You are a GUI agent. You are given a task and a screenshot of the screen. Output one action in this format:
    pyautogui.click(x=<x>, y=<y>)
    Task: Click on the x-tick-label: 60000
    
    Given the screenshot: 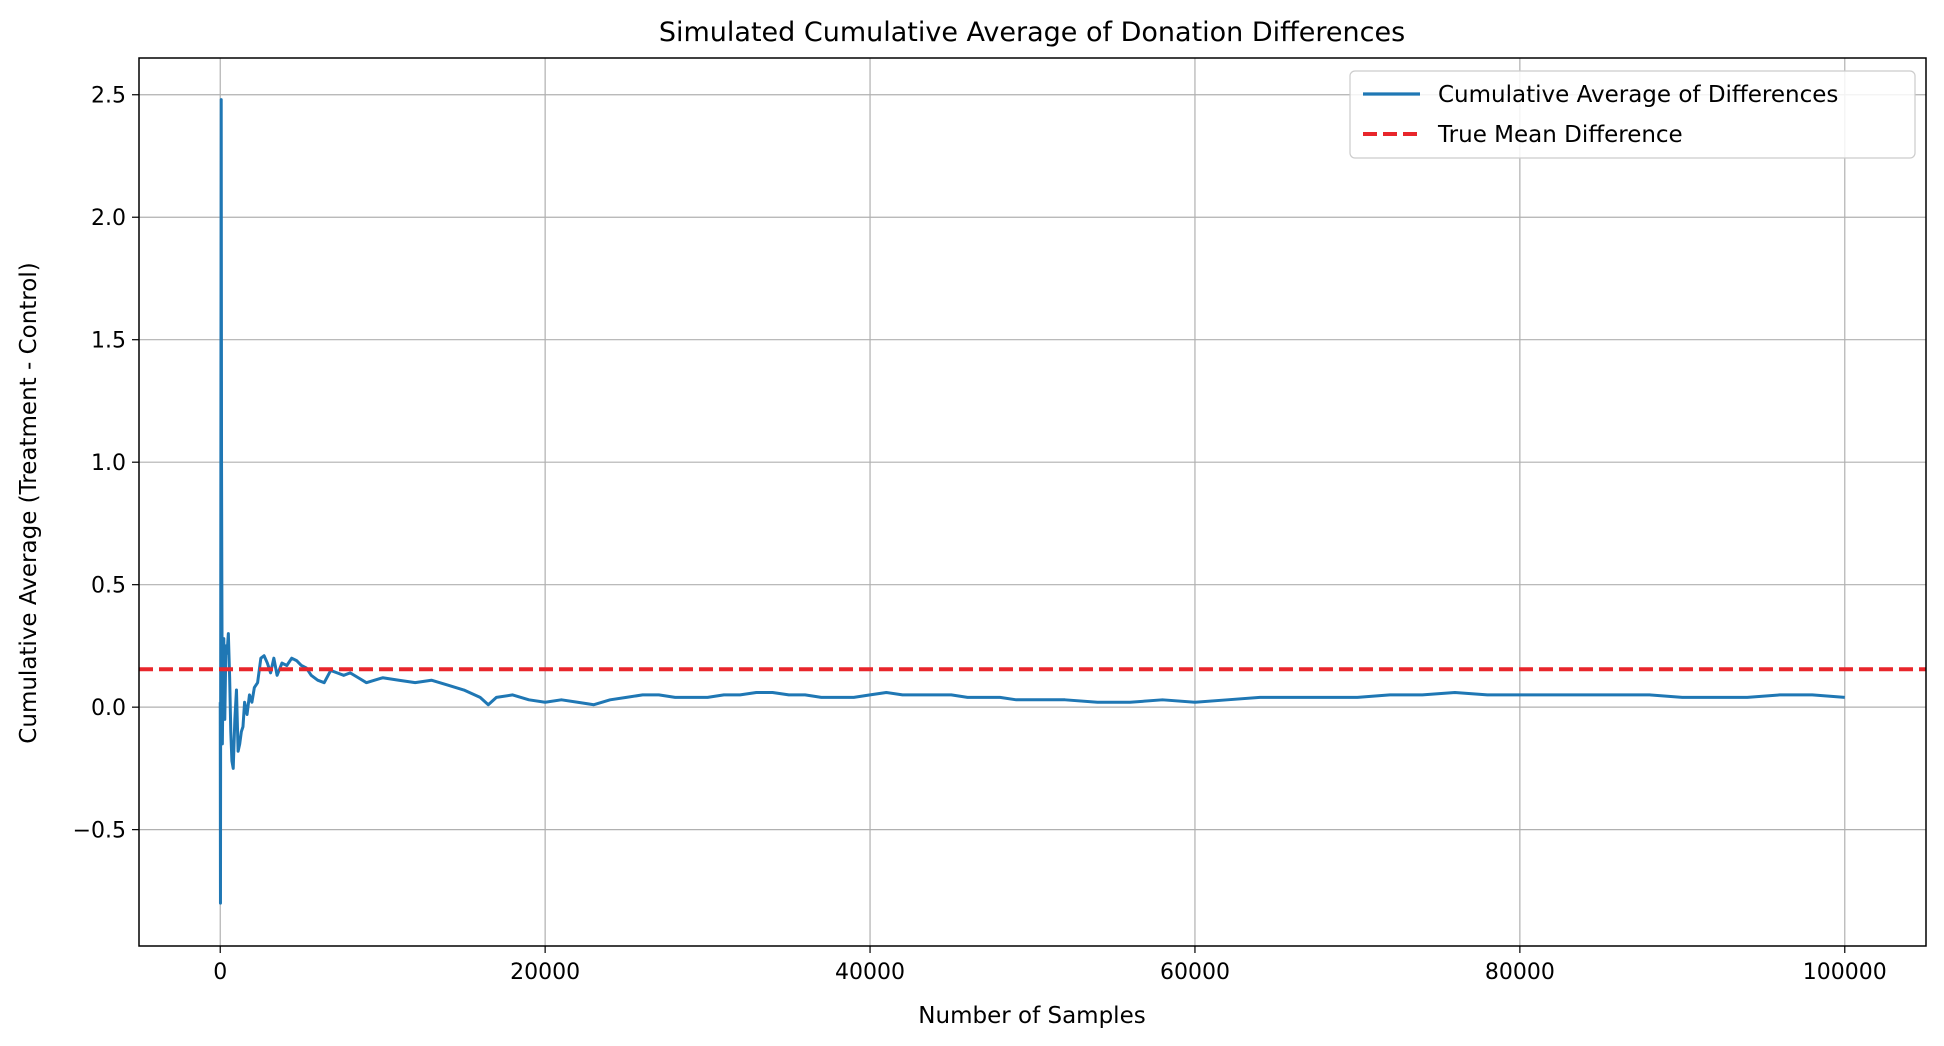 What is the action you would take?
    pyautogui.click(x=1195, y=972)
    